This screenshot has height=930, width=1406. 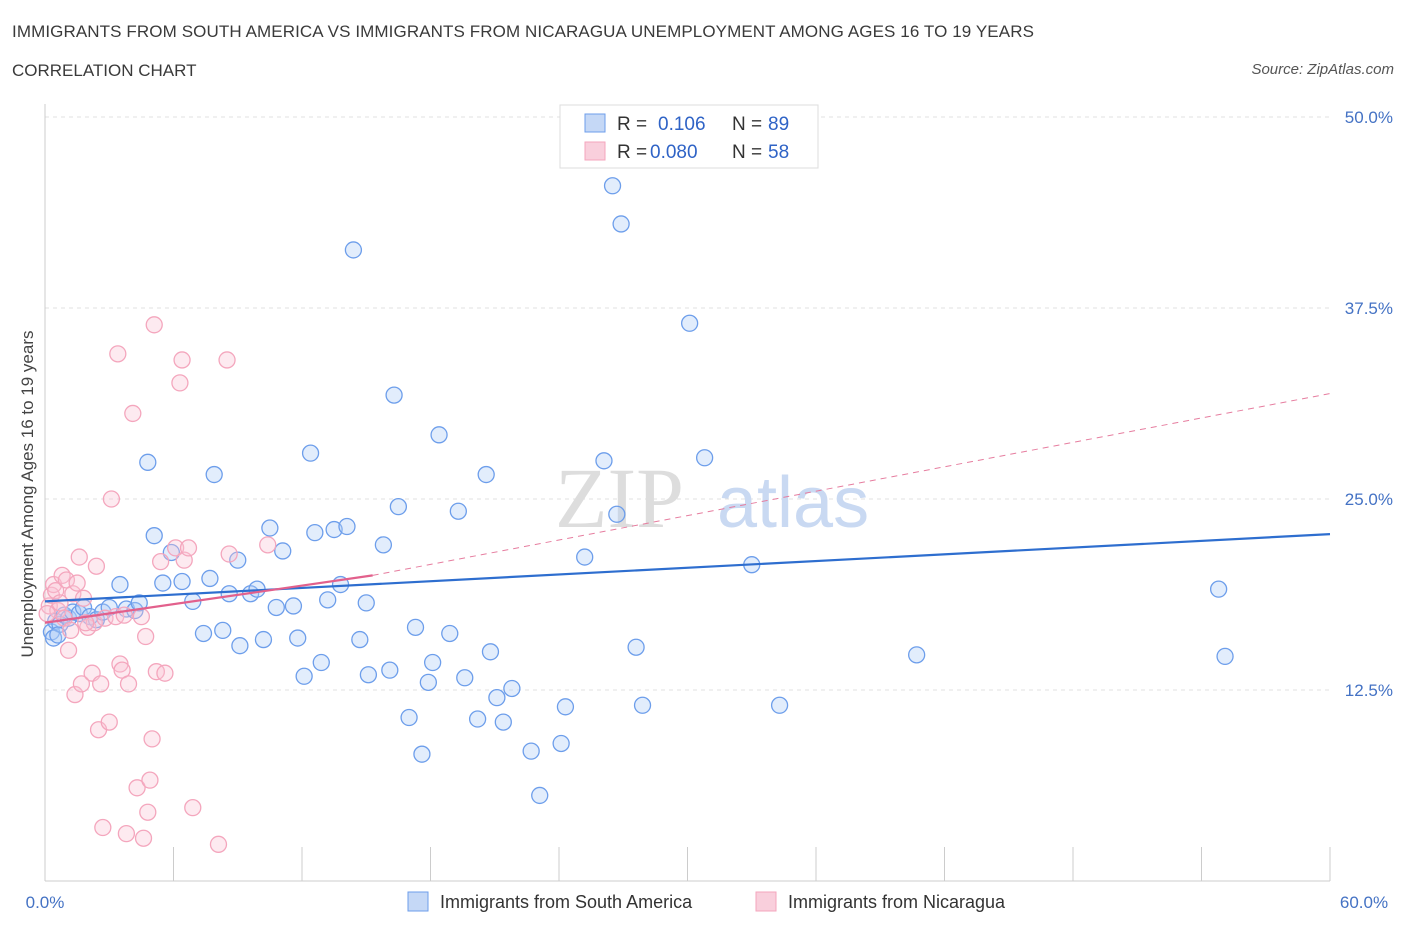 What do you see at coordinates (1369, 308) in the screenshot?
I see `y-tick-label: 37.5%` at bounding box center [1369, 308].